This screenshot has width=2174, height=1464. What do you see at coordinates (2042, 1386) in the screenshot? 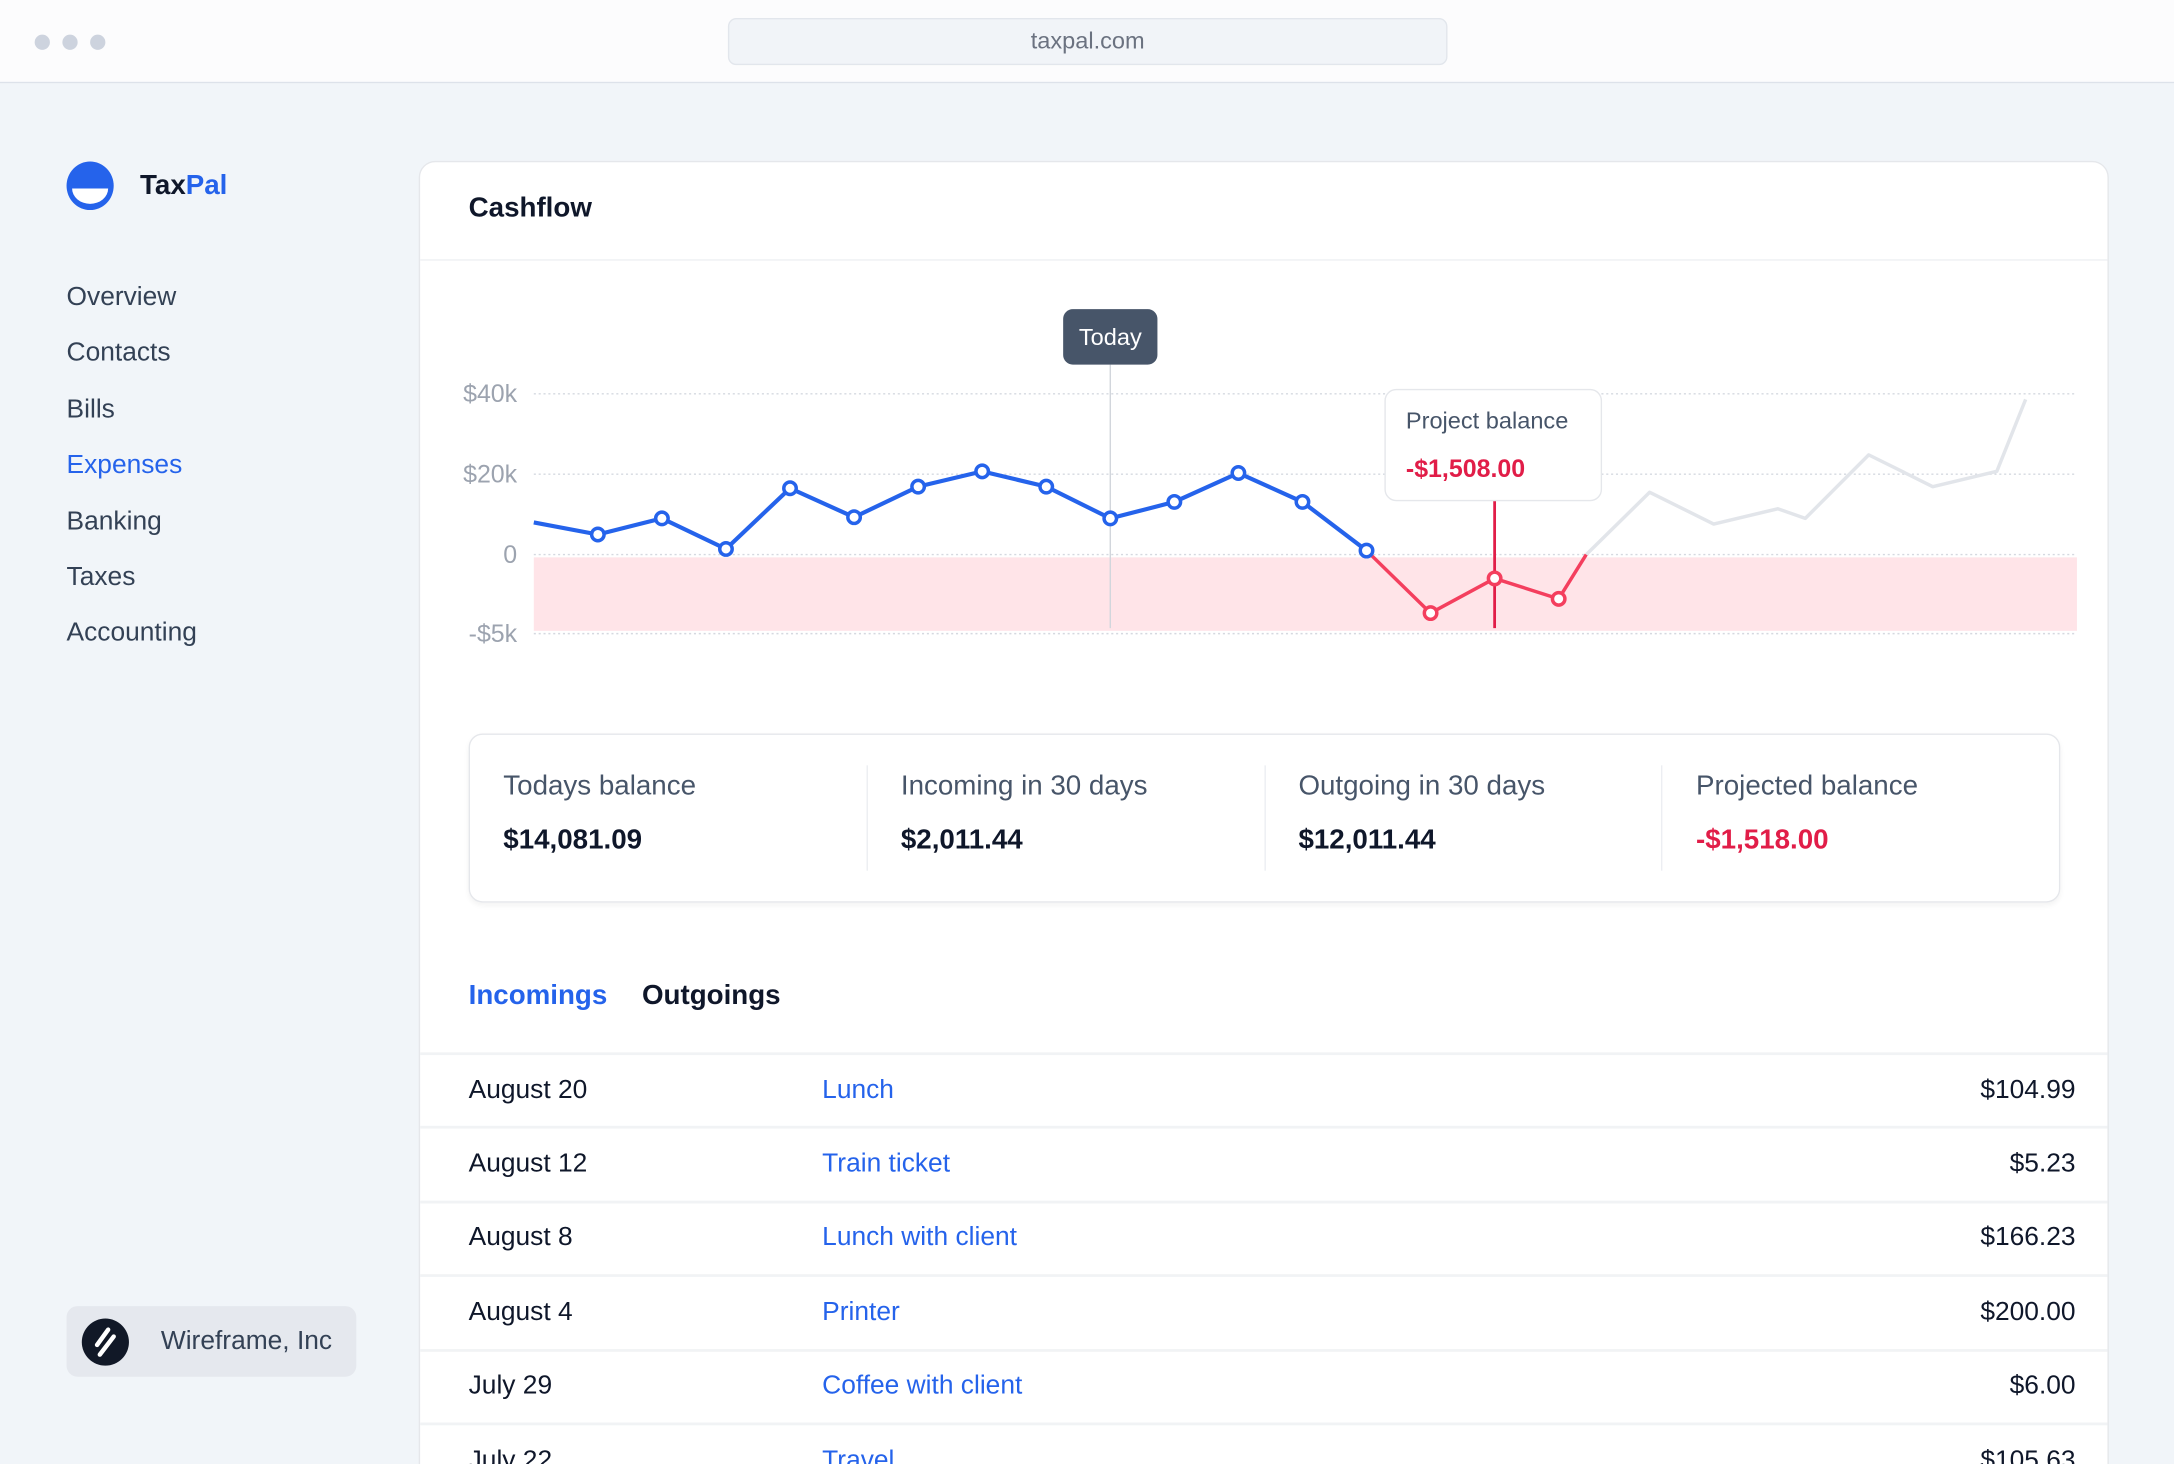
I see `row-amount: $6.00` at bounding box center [2042, 1386].